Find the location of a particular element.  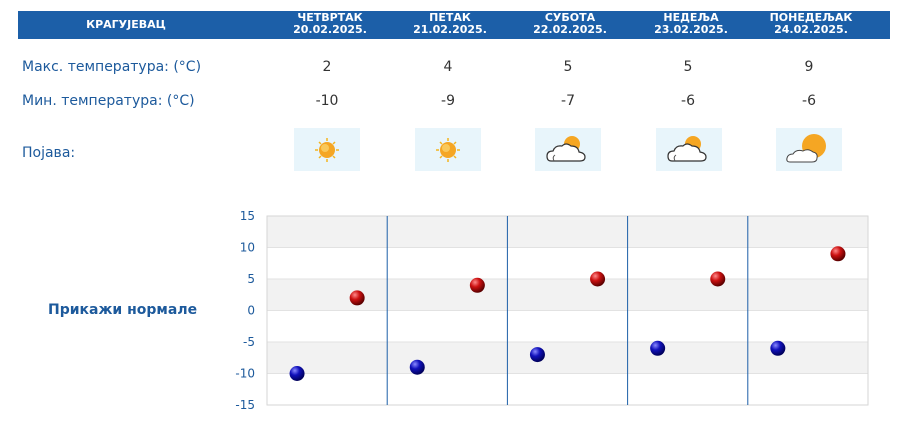

max-temp-day-4: 5 is located at coordinates (688, 67).